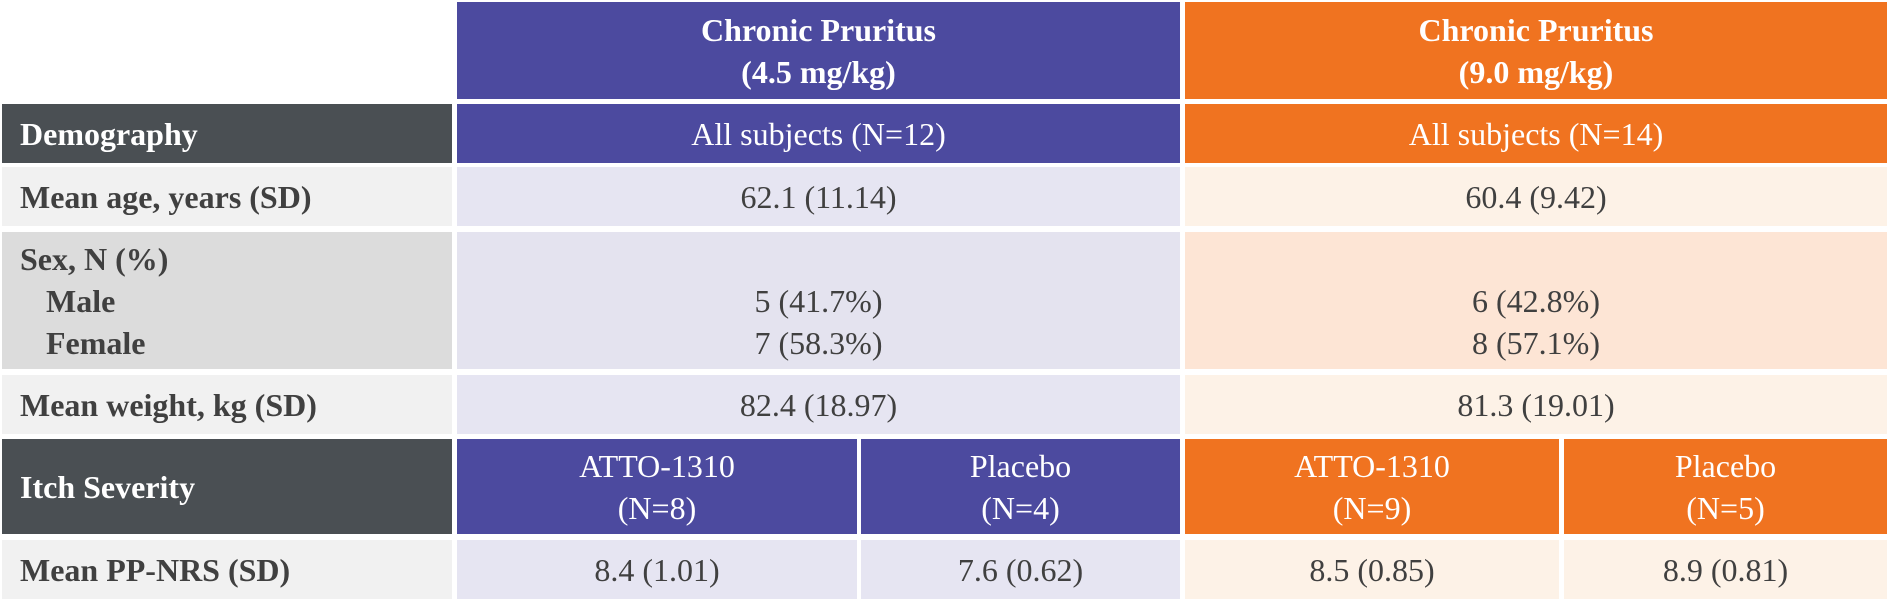 The image size is (1889, 601). Describe the element at coordinates (108, 486) in the screenshot. I see `row-label-itch-severity-text: Itch Severity` at that location.